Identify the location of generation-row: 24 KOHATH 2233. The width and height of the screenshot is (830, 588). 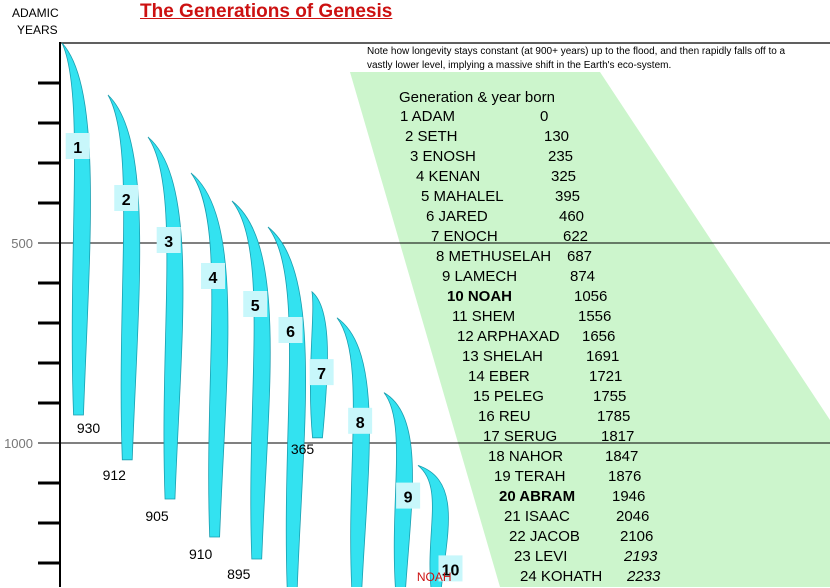
(650, 578).